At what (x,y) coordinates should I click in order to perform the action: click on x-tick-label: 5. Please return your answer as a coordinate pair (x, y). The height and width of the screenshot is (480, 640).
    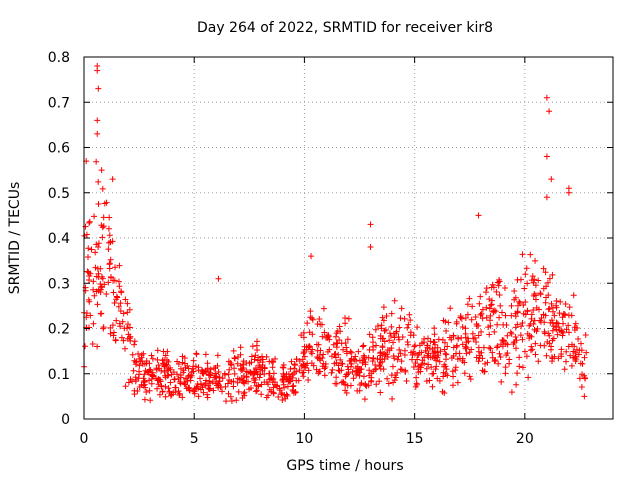
    Looking at the image, I should click on (194, 439).